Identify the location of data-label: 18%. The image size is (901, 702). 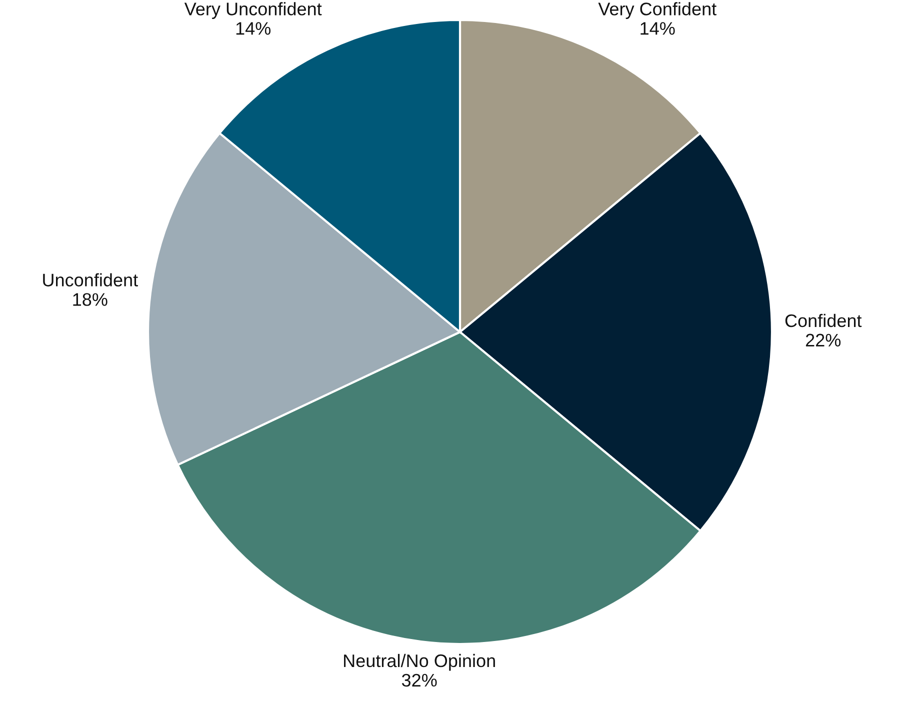
(90, 299).